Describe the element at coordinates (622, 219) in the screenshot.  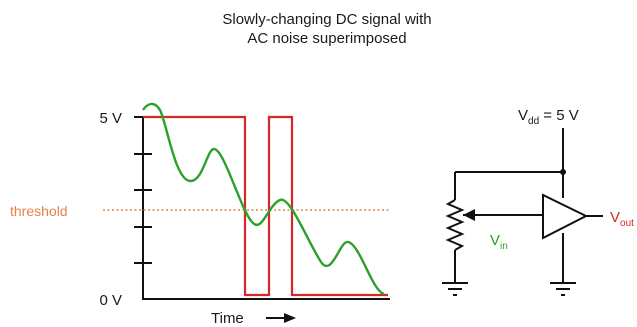
I see `vout-label: Vout` at that location.